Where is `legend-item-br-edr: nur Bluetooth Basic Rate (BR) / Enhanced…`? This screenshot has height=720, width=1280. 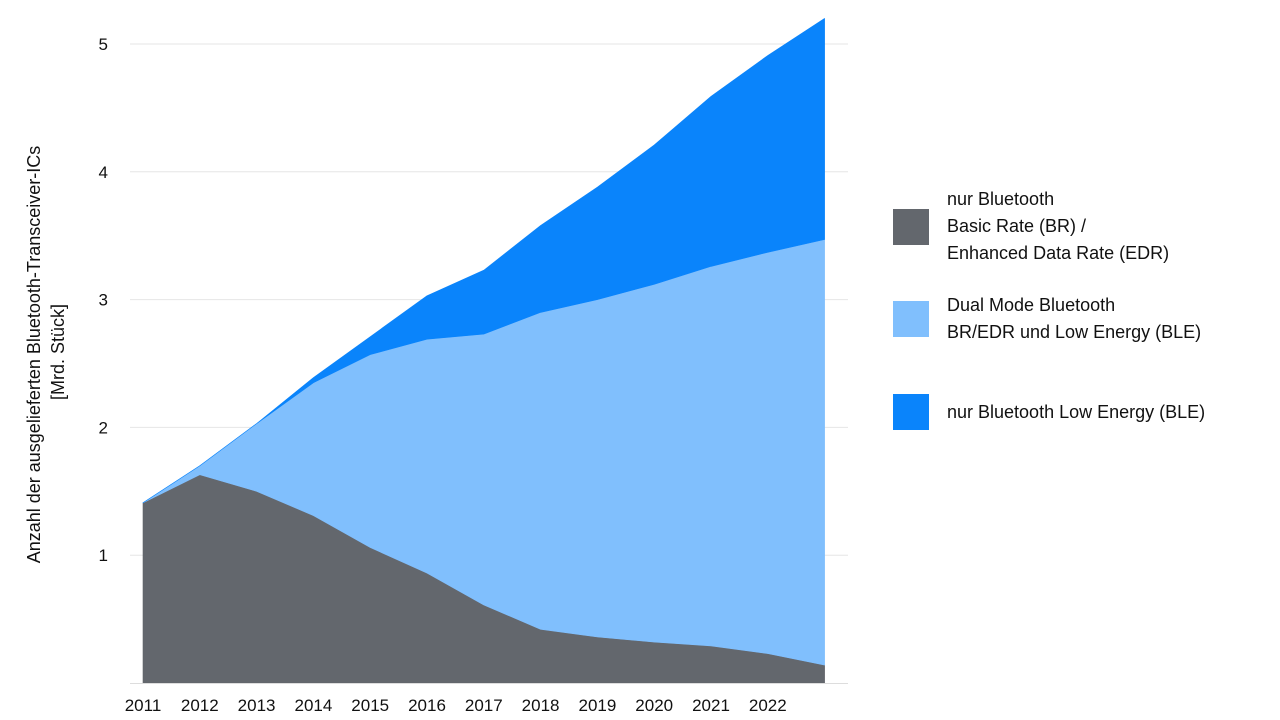
legend-item-br-edr: nur Bluetooth Basic Rate (BR) / Enhanced… is located at coordinates (1031, 226).